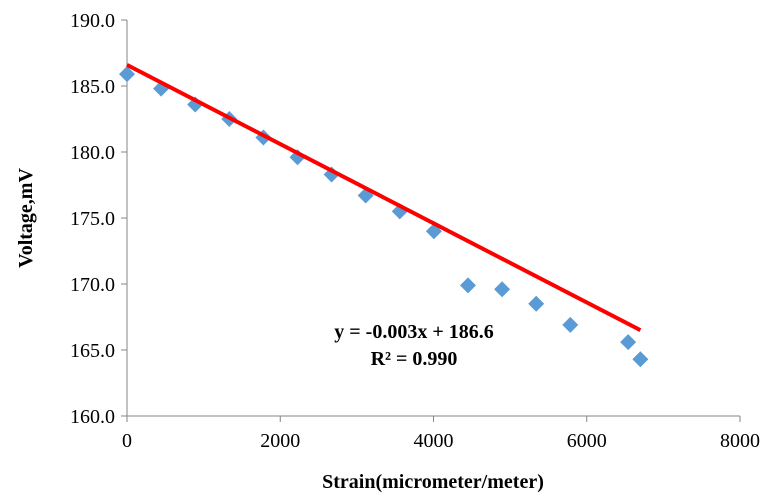  What do you see at coordinates (26, 218) in the screenshot?
I see `y-axis-title: Voltage,mV` at bounding box center [26, 218].